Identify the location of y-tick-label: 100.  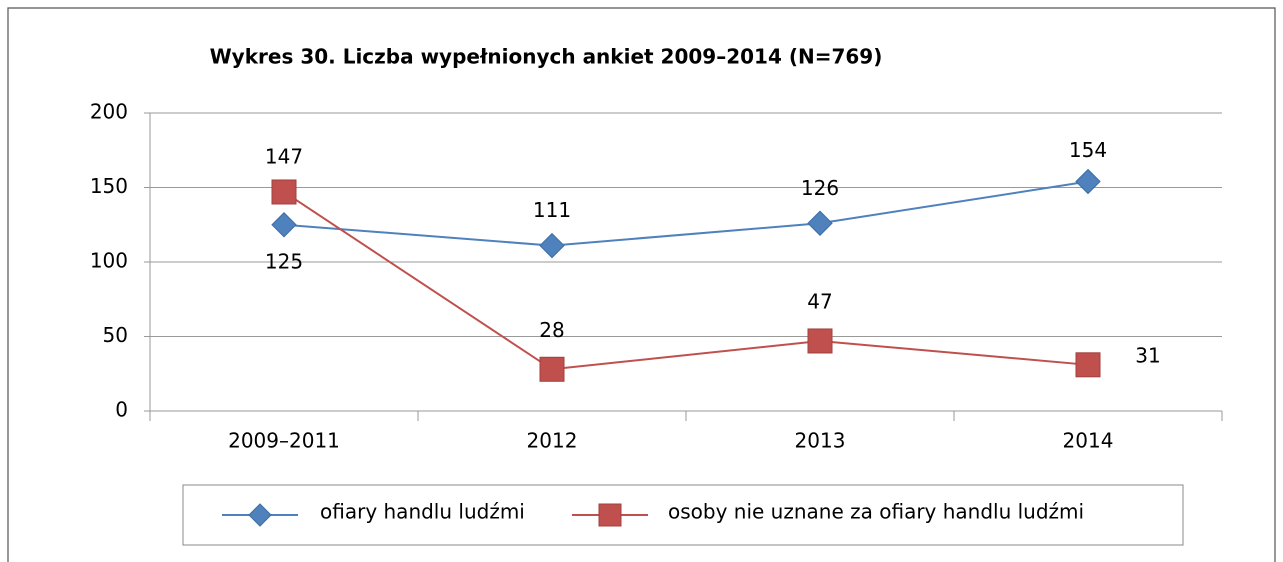
(109, 261).